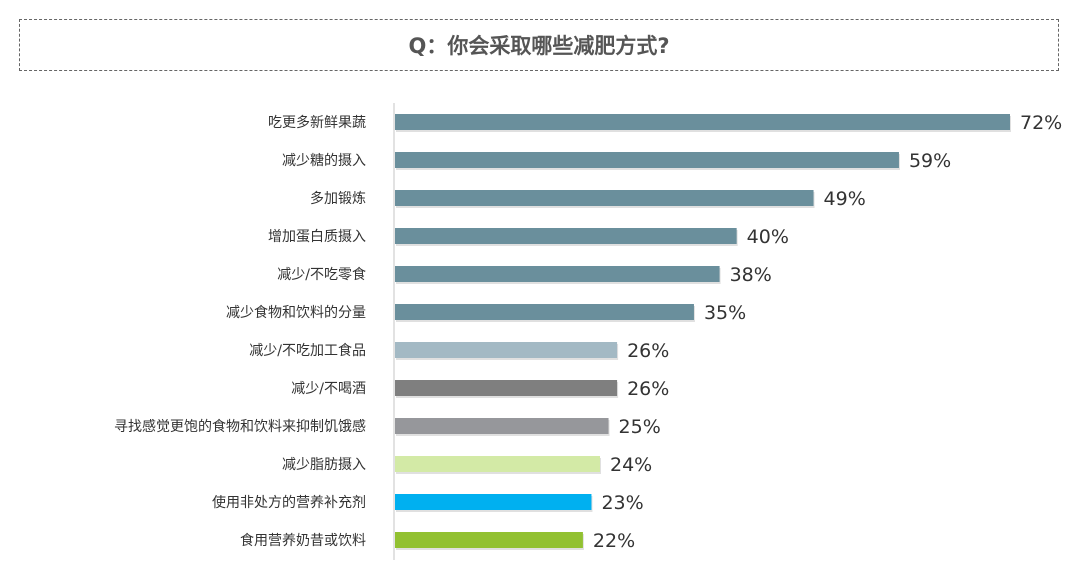  Describe the element at coordinates (751, 275) in the screenshot. I see `value-label: 38%` at that location.